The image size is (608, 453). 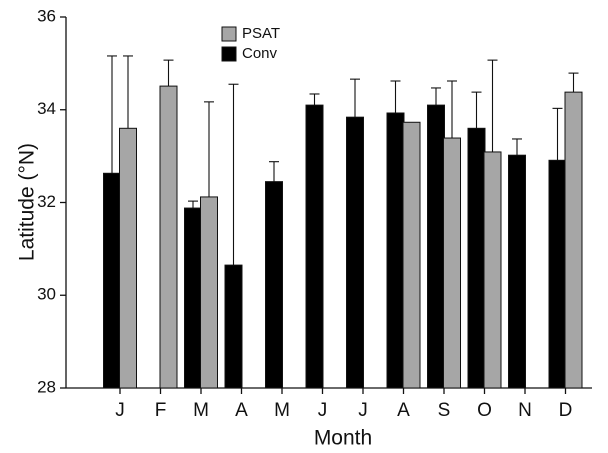 I want to click on x-tick-label: S, so click(x=444, y=410).